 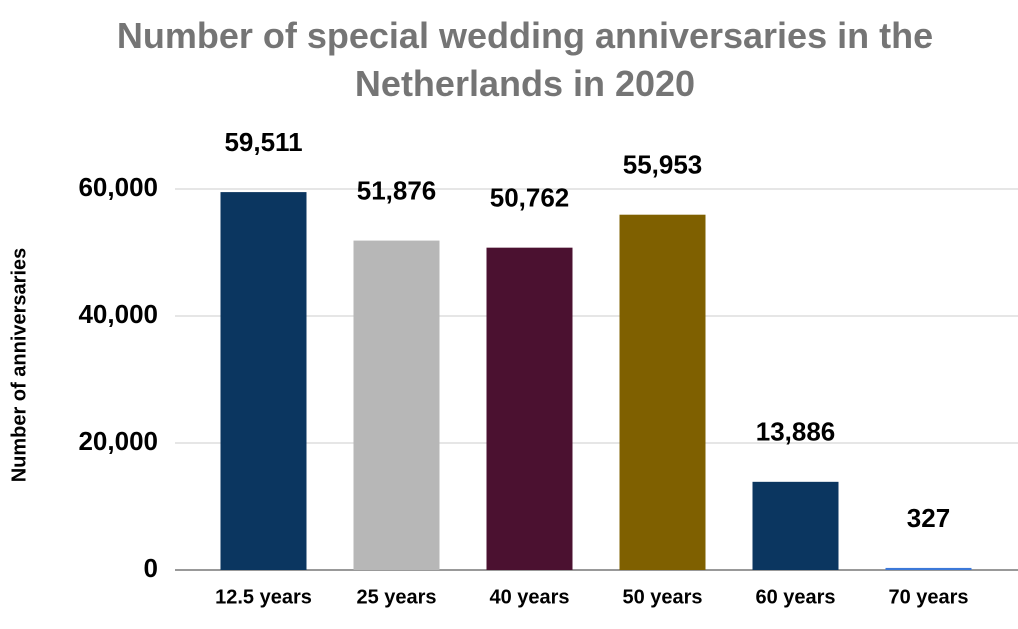 I want to click on y-tick-label: 0, so click(x=151, y=568).